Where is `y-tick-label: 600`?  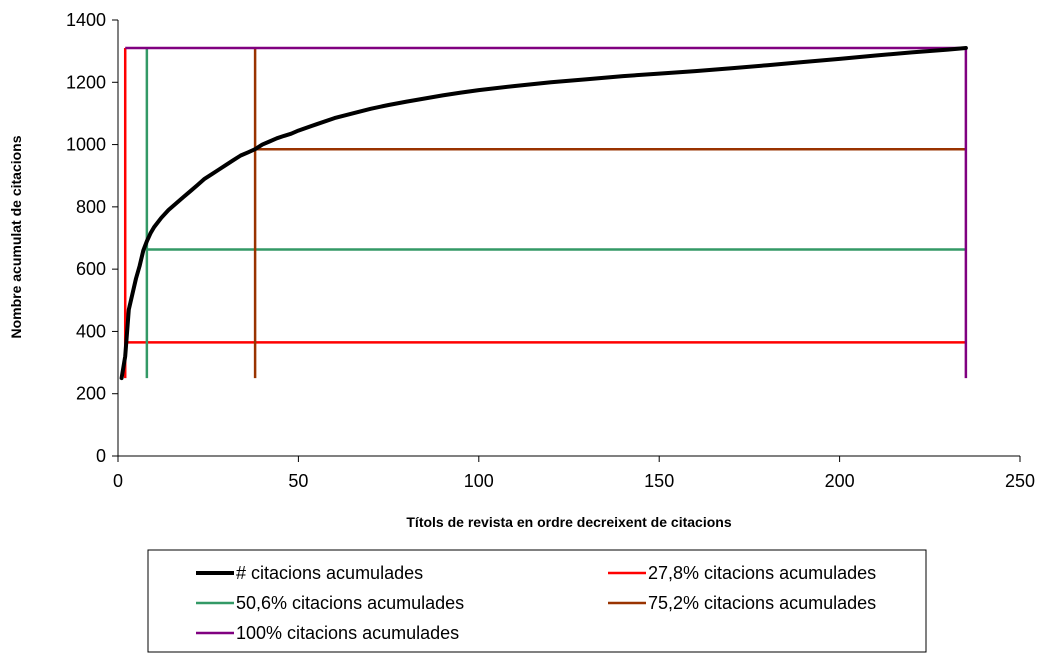
y-tick-label: 600 is located at coordinates (91, 269).